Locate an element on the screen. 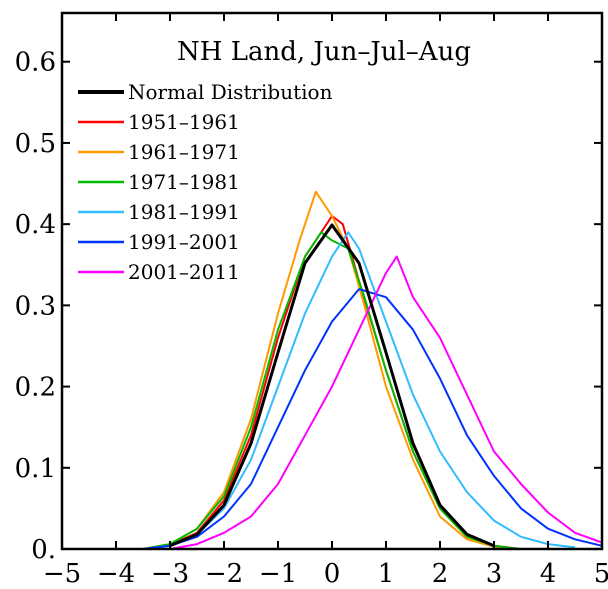 This screenshot has height=589, width=608. legend-label-3: 1971–1981 is located at coordinates (184, 182).